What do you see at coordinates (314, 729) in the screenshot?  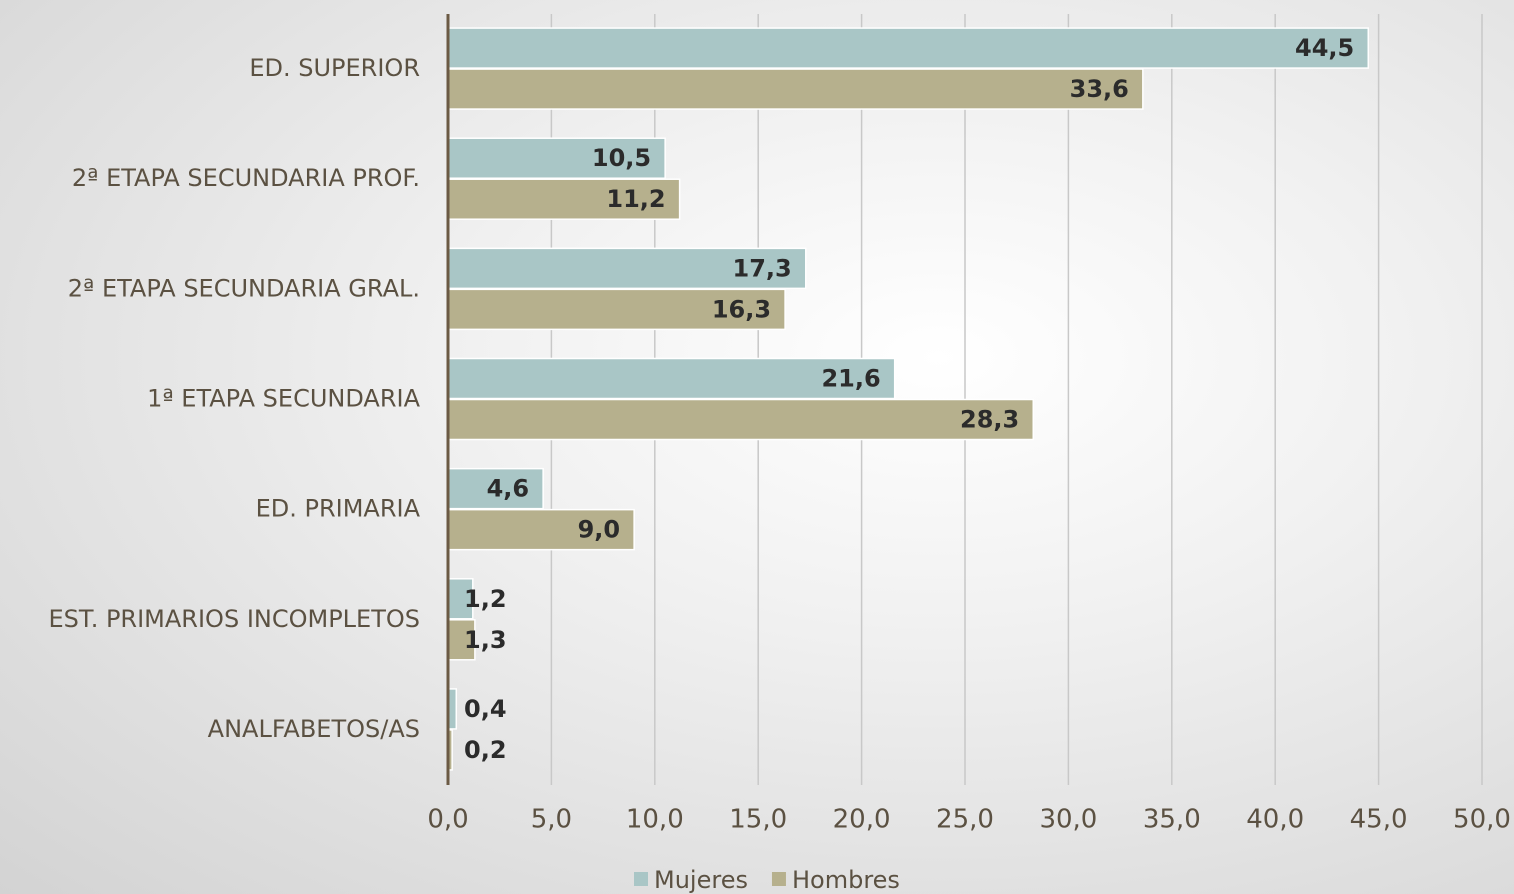 I see `category-label: ANALFABETOS/AS` at bounding box center [314, 729].